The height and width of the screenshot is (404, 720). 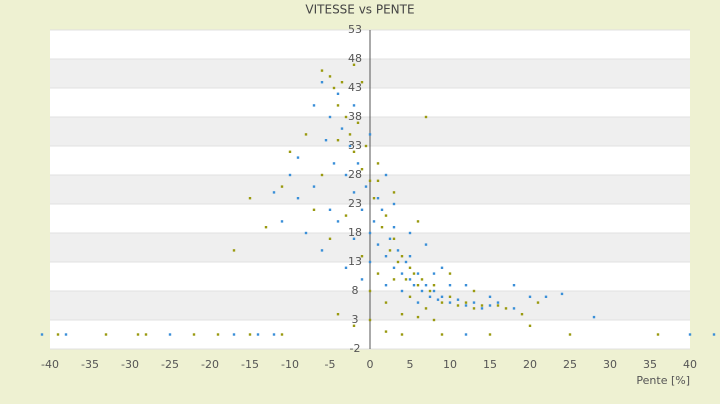 I want to click on y-tick-label: 23, so click(x=355, y=203).